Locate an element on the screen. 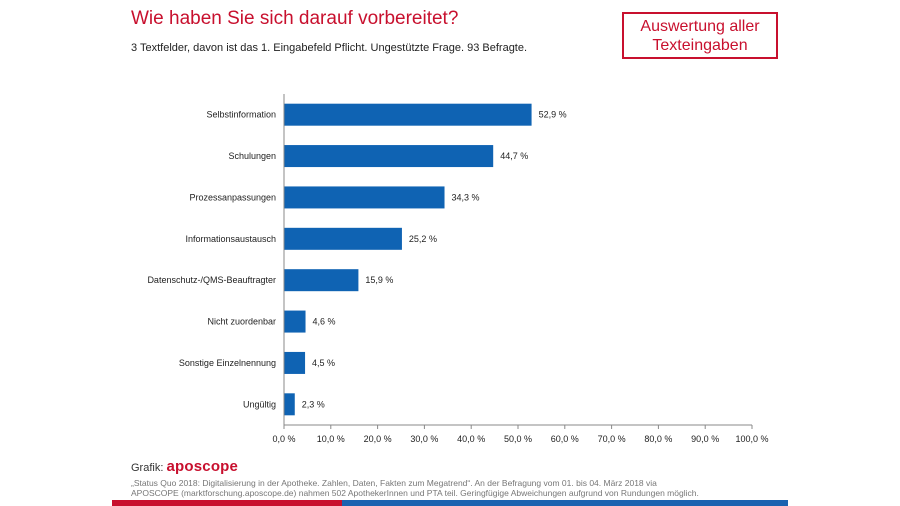 This screenshot has width=900, height=506. badge-line-1: Auswertung aller is located at coordinates (700, 26).